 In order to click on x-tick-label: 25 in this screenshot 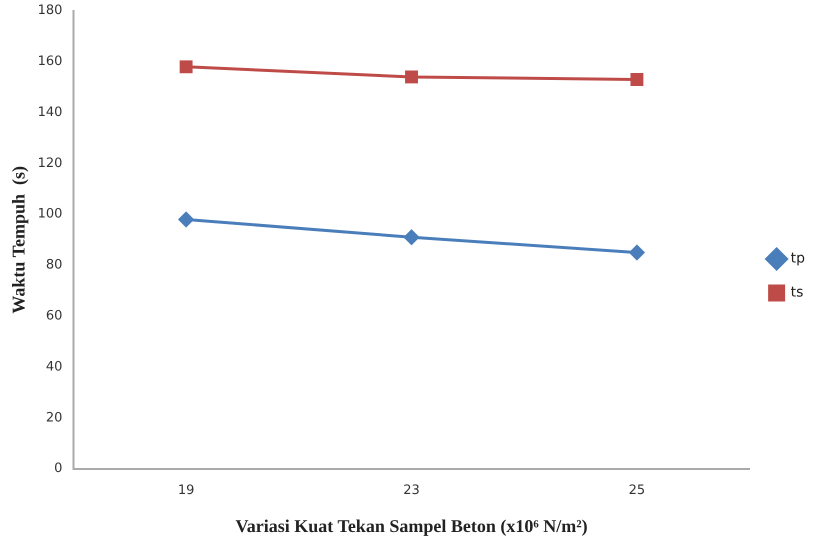, I will do `click(637, 490)`.